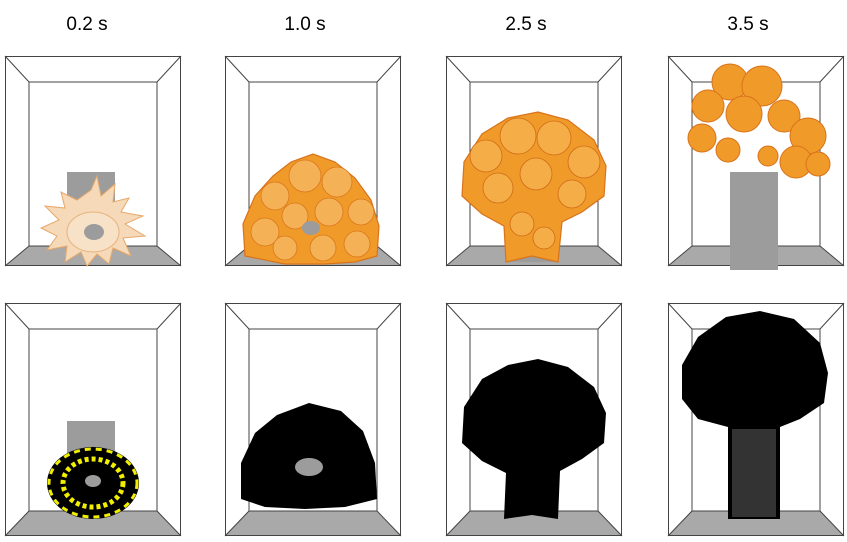  Describe the element at coordinates (754, 221) in the screenshot. I see `obstacle` at that location.